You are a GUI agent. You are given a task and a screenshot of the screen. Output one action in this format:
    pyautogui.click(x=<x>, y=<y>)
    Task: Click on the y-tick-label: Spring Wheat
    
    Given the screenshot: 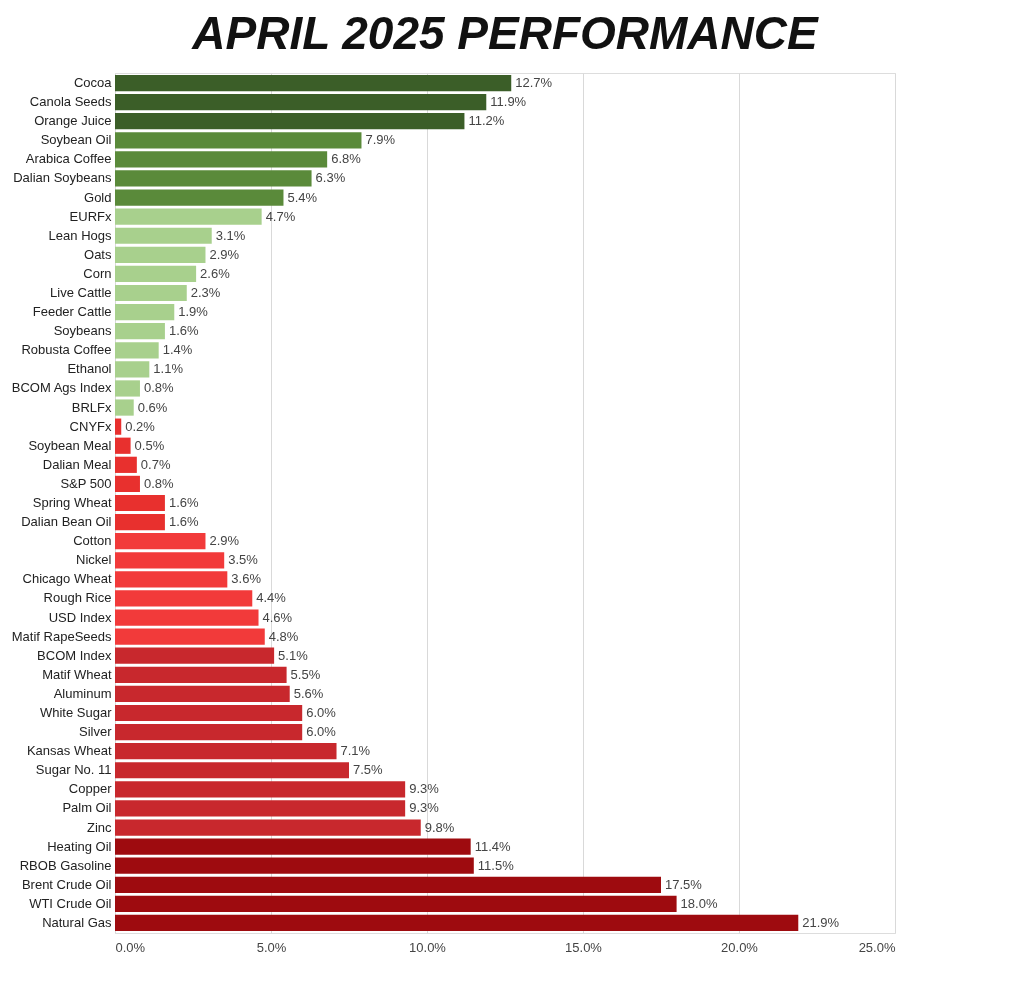 What is the action you would take?
    pyautogui.click(x=72, y=502)
    